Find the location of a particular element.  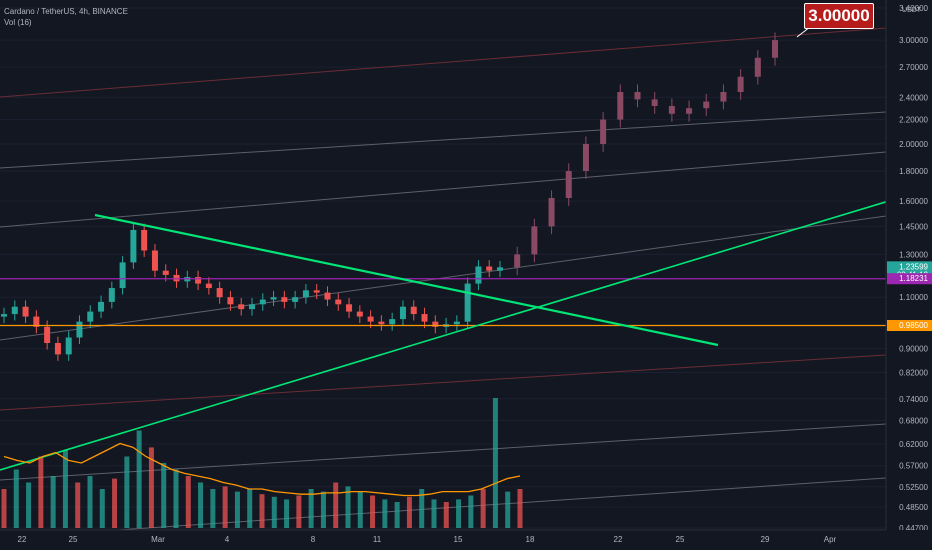

price-tick-label: 1.45000 is located at coordinates (913, 226).